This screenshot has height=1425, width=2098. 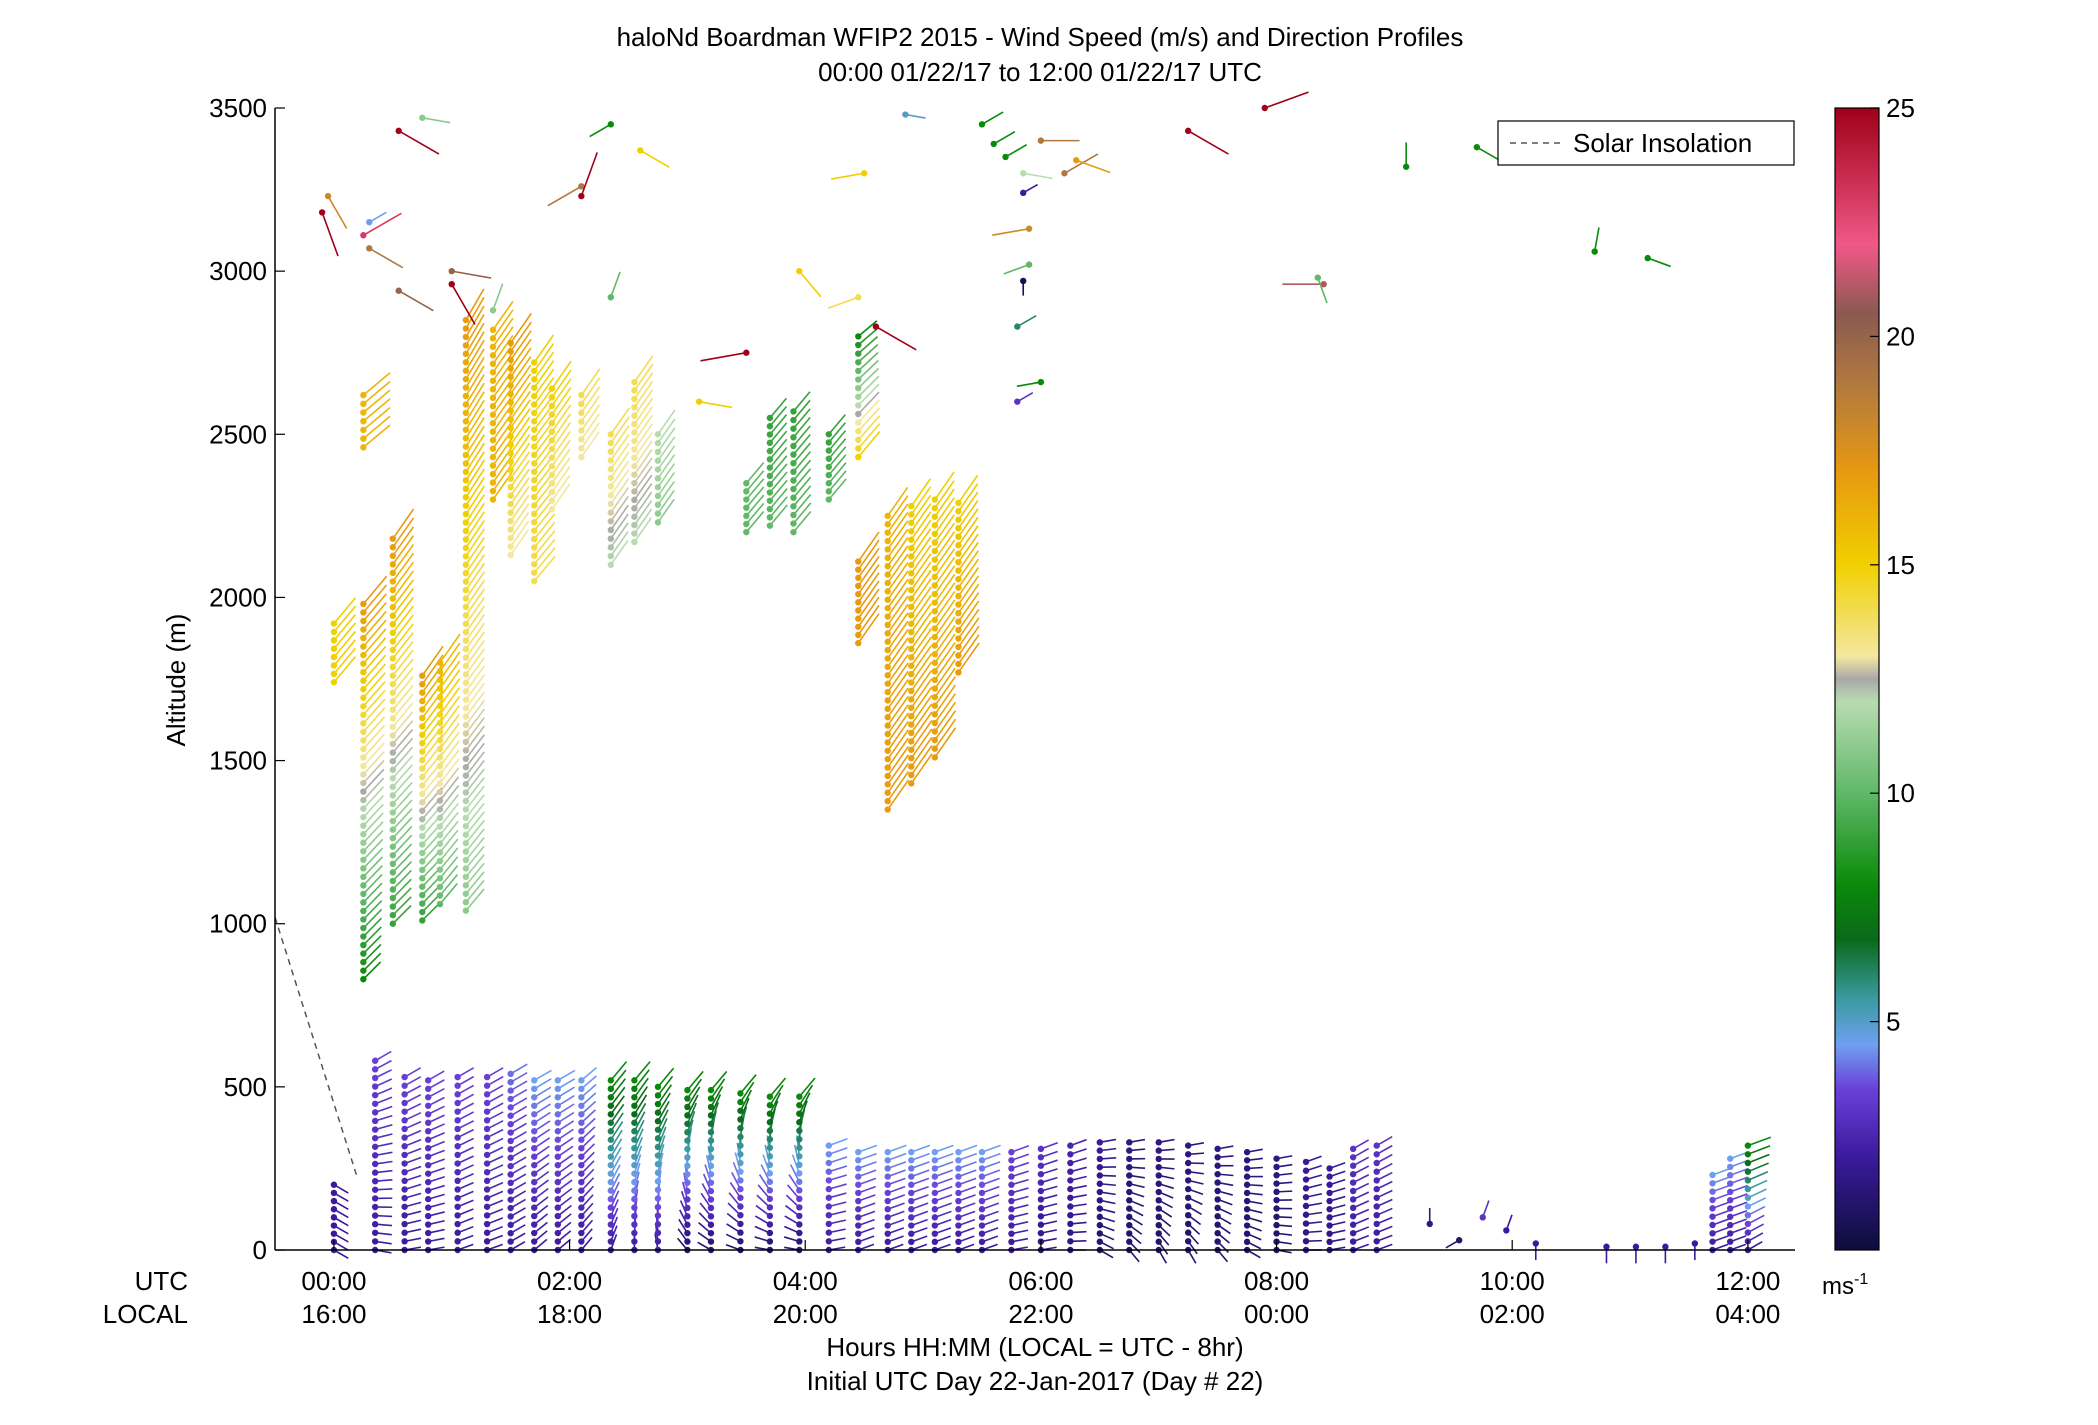 I want to click on x-axis-label: Hours HH:MM (LOCAL = UTC - 8hr), so click(x=1034, y=1347).